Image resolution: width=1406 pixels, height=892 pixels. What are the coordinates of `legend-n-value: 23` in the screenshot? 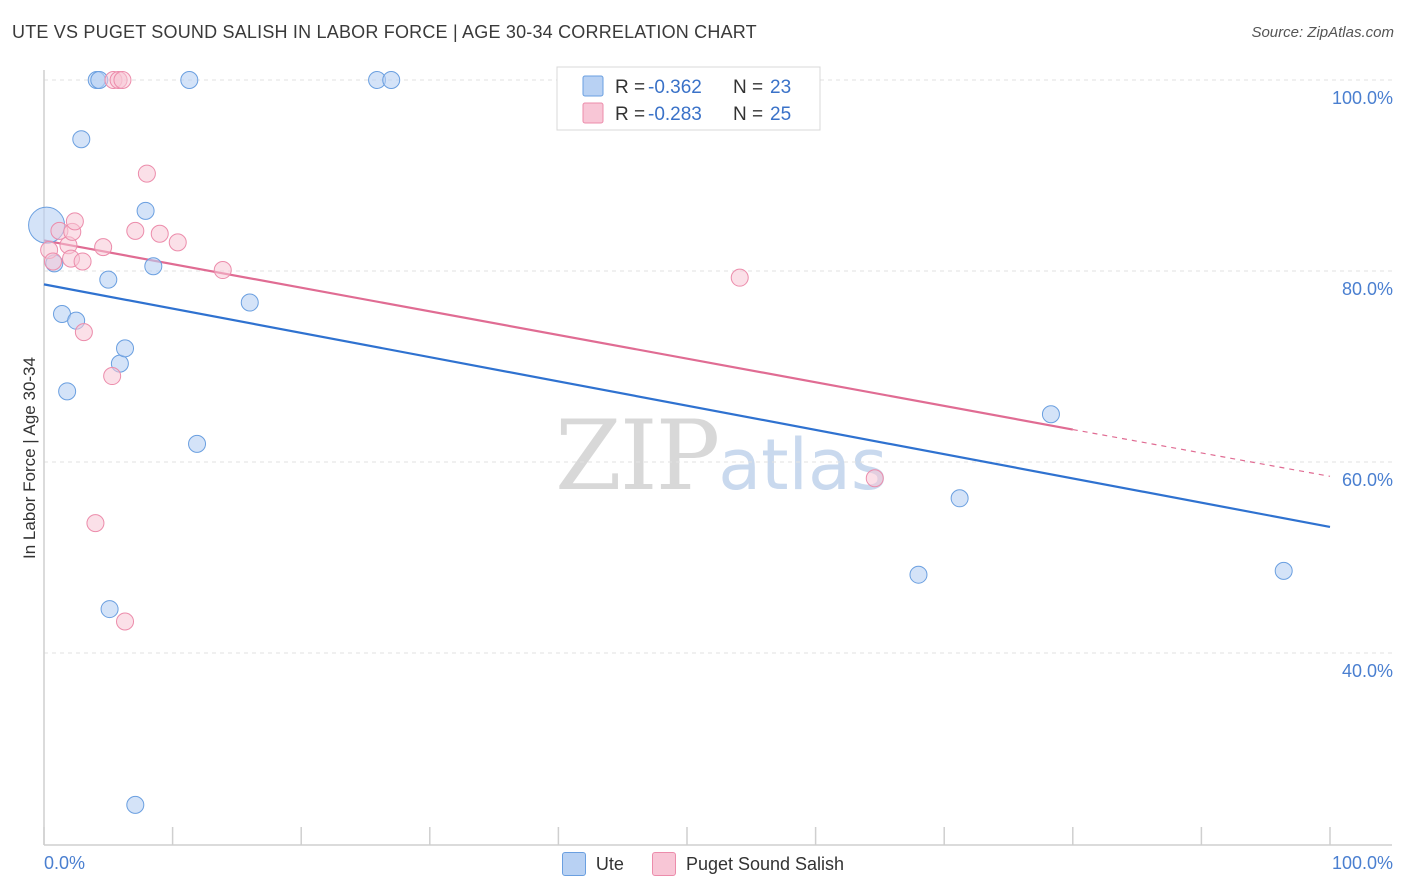 It's located at (780, 87).